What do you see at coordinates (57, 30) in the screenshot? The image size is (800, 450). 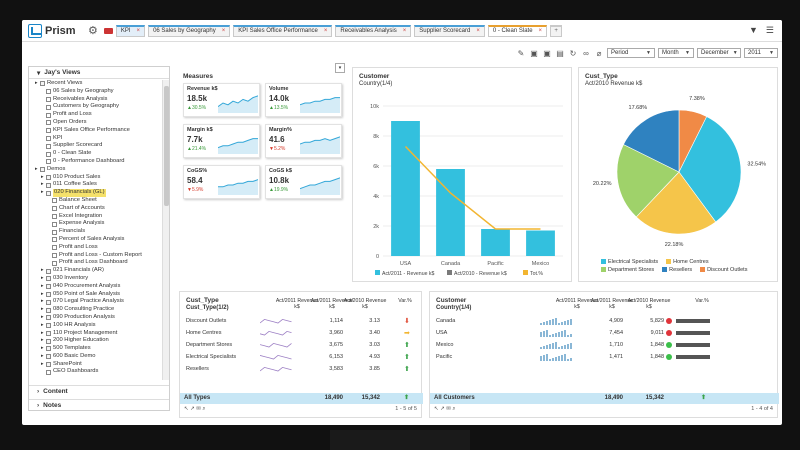 I see `app-logo: Prism` at bounding box center [57, 30].